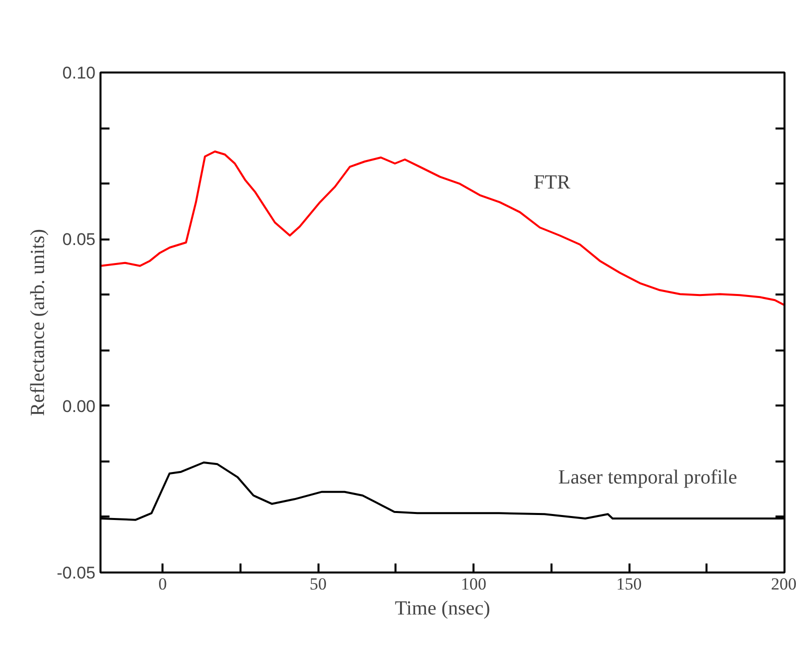 The width and height of the screenshot is (796, 648). Describe the element at coordinates (648, 477) in the screenshot. I see `series-label: Laser temporal profile` at that location.